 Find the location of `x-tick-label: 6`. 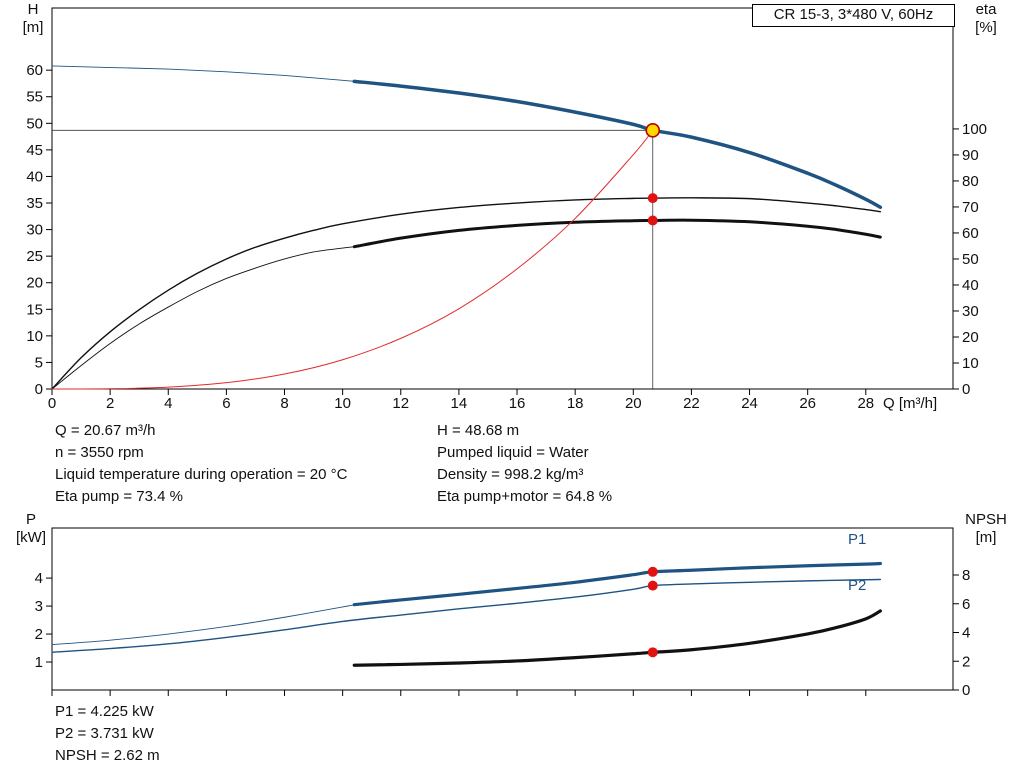

x-tick-label: 6 is located at coordinates (226, 403).